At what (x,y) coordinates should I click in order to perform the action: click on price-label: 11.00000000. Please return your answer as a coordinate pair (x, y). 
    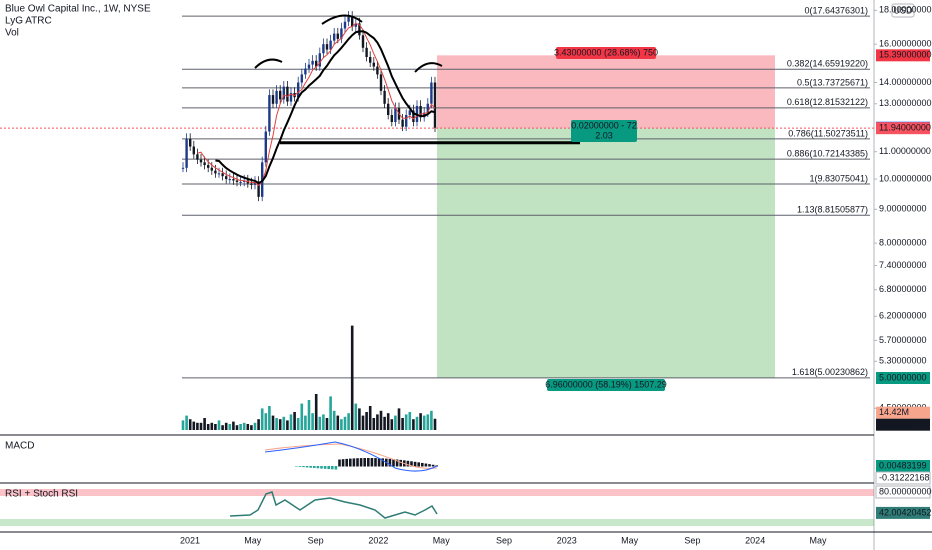
    Looking at the image, I should click on (905, 151).